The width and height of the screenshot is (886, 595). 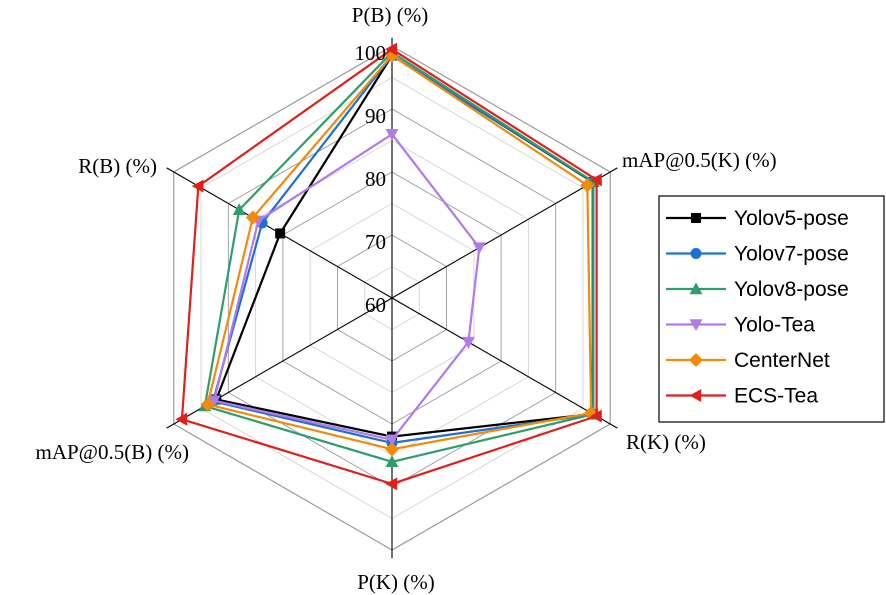 What do you see at coordinates (774, 325) in the screenshot?
I see `legend-label: Yolo-Tea` at bounding box center [774, 325].